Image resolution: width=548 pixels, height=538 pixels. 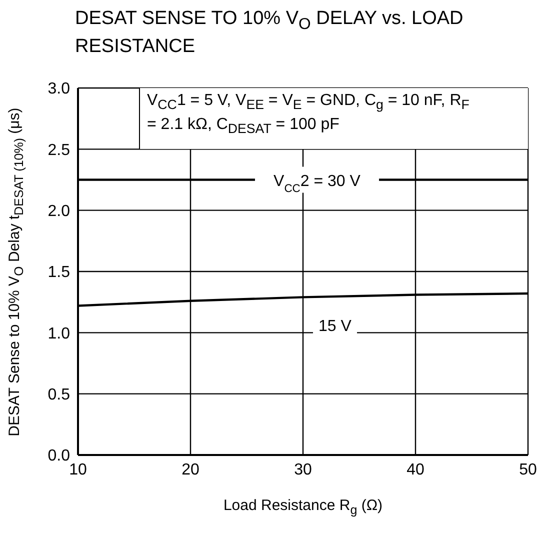 What do you see at coordinates (59, 333) in the screenshot?
I see `y-tick-label: 1.0` at bounding box center [59, 333].